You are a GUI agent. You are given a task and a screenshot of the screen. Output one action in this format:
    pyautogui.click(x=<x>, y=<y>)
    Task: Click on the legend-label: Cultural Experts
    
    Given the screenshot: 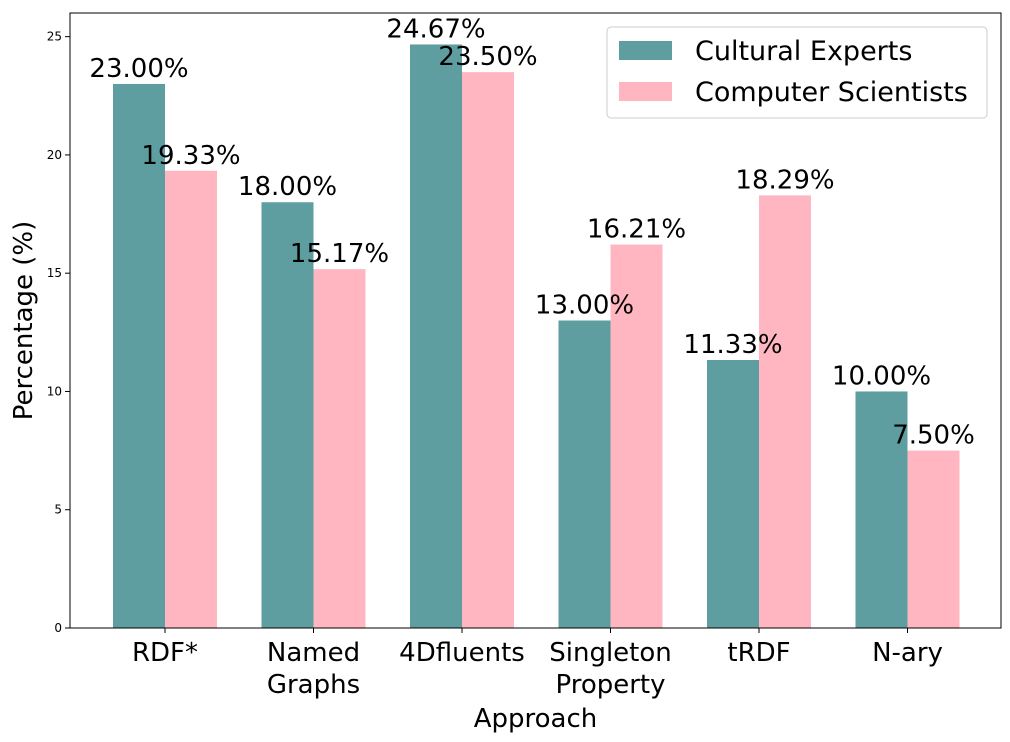 What is the action you would take?
    pyautogui.click(x=803, y=51)
    